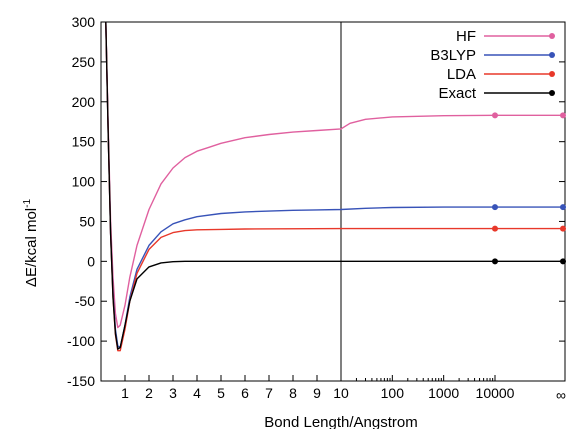 This screenshot has width=572, height=429. I want to click on y-tick-label: 50, so click(87, 221).